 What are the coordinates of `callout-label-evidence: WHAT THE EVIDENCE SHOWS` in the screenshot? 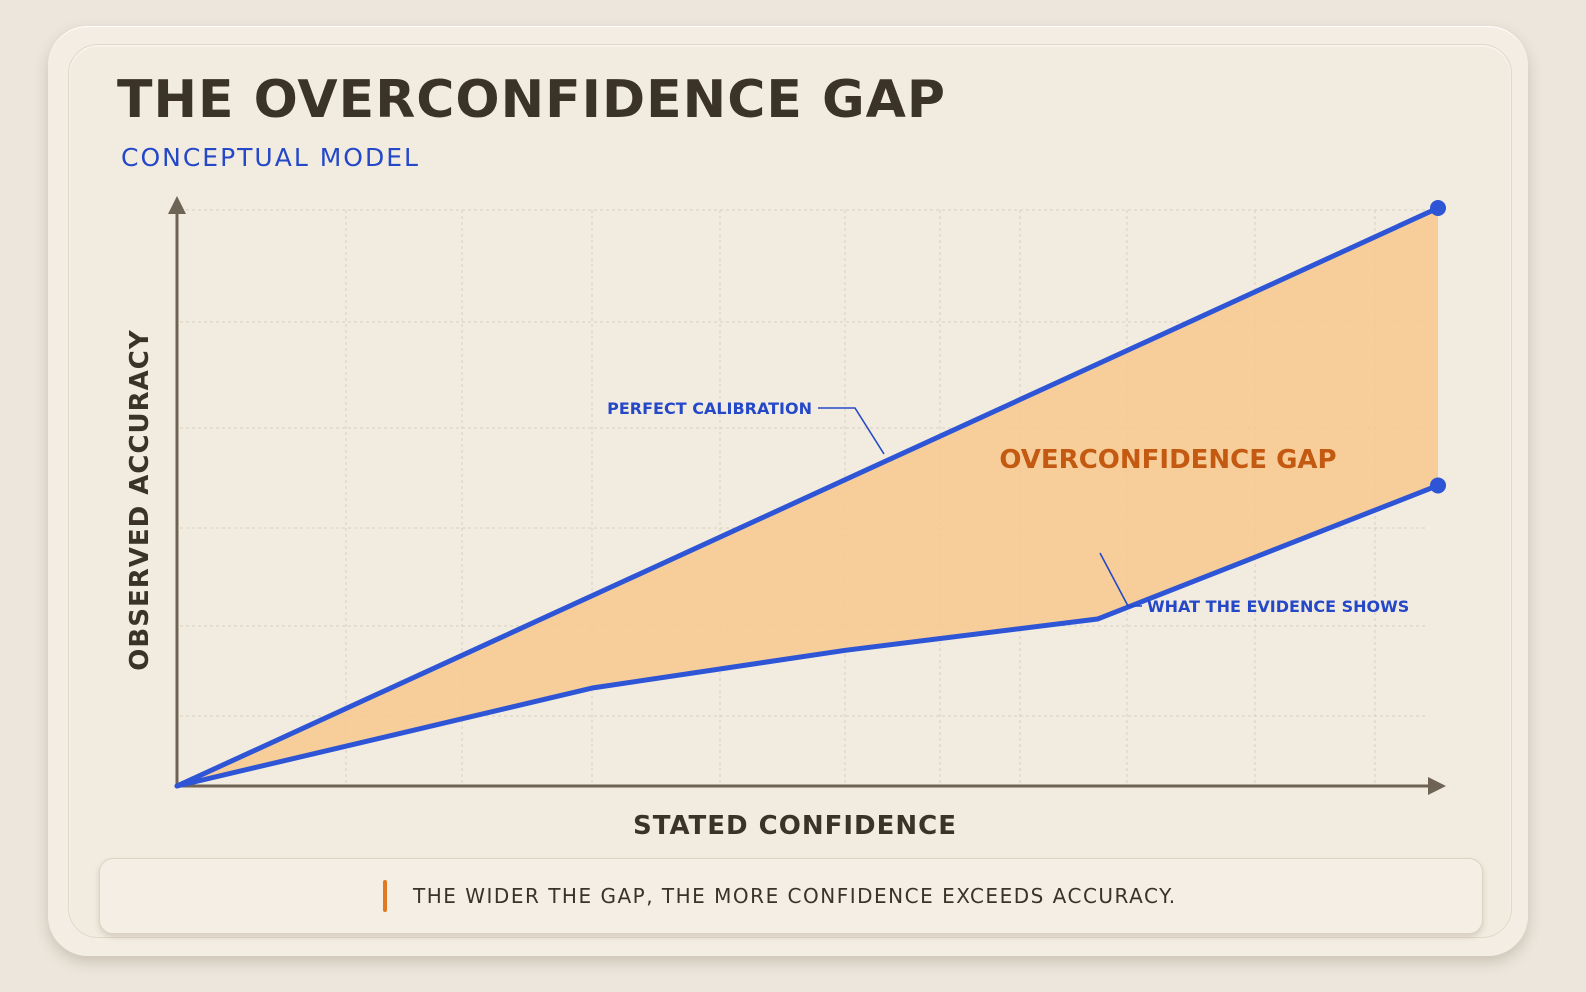 It's located at (1278, 606).